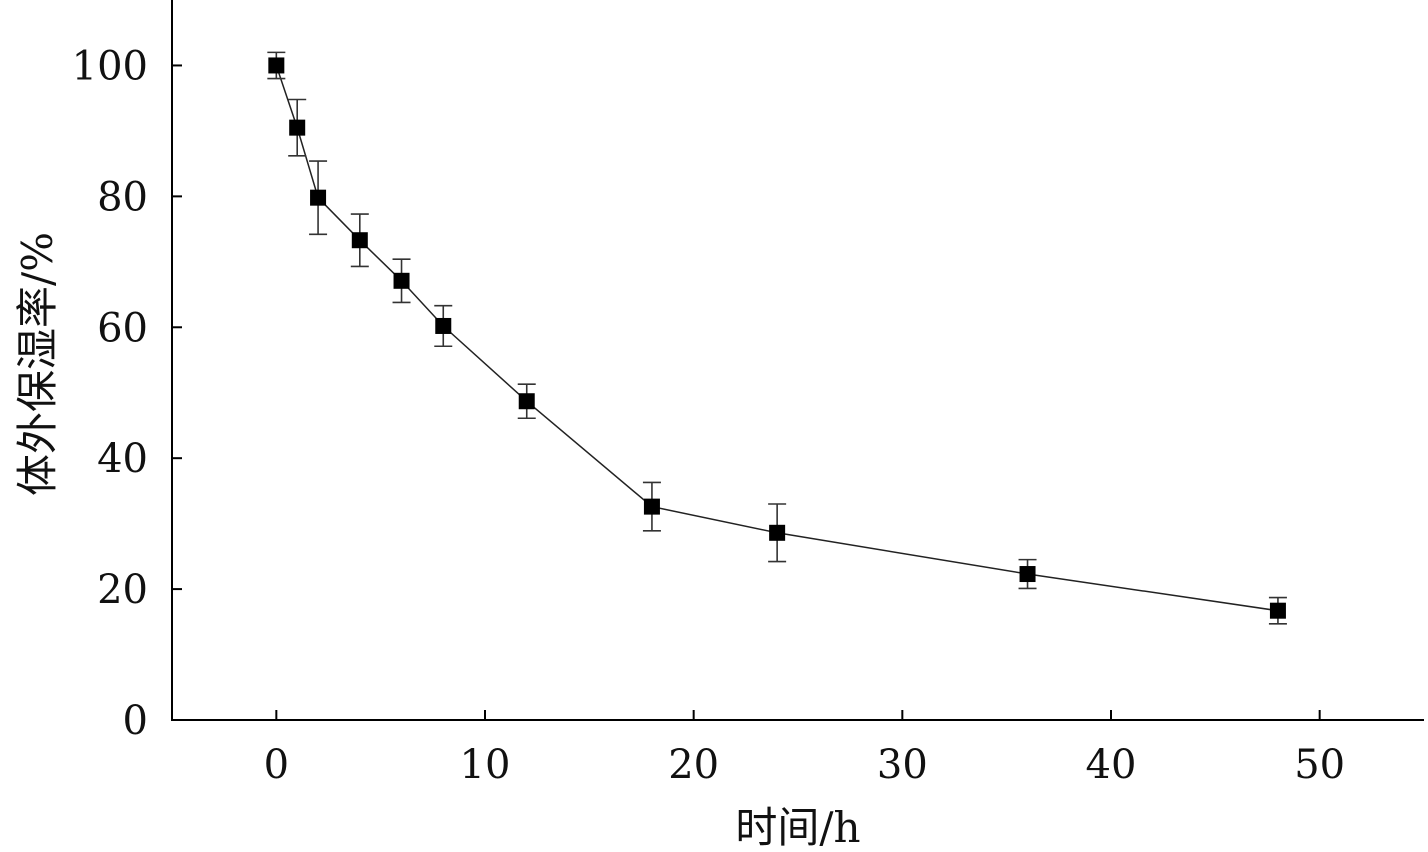 Image resolution: width=1428 pixels, height=852 pixels. Describe the element at coordinates (797, 827) in the screenshot. I see `x-axis-title: 时间/h` at that location.